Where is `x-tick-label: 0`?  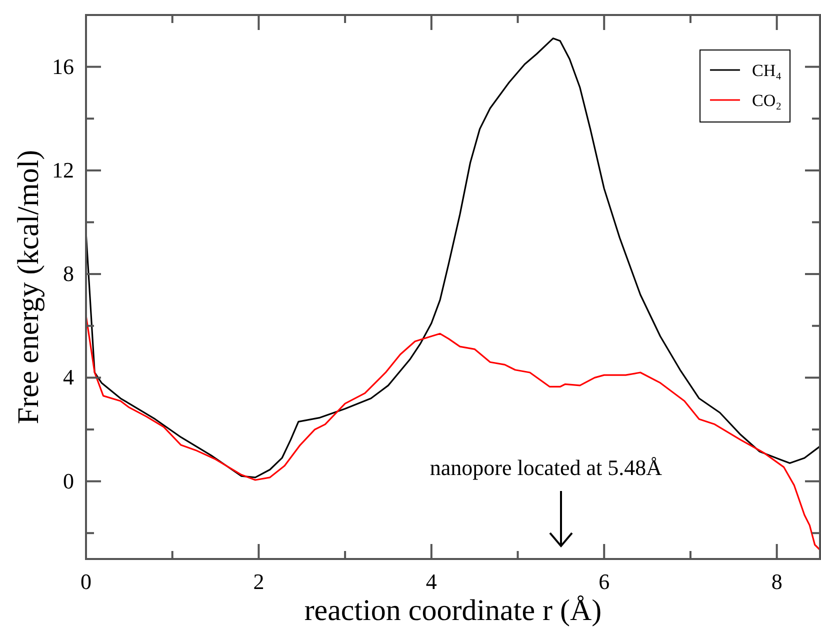
x-tick-label: 0 is located at coordinates (86, 581).